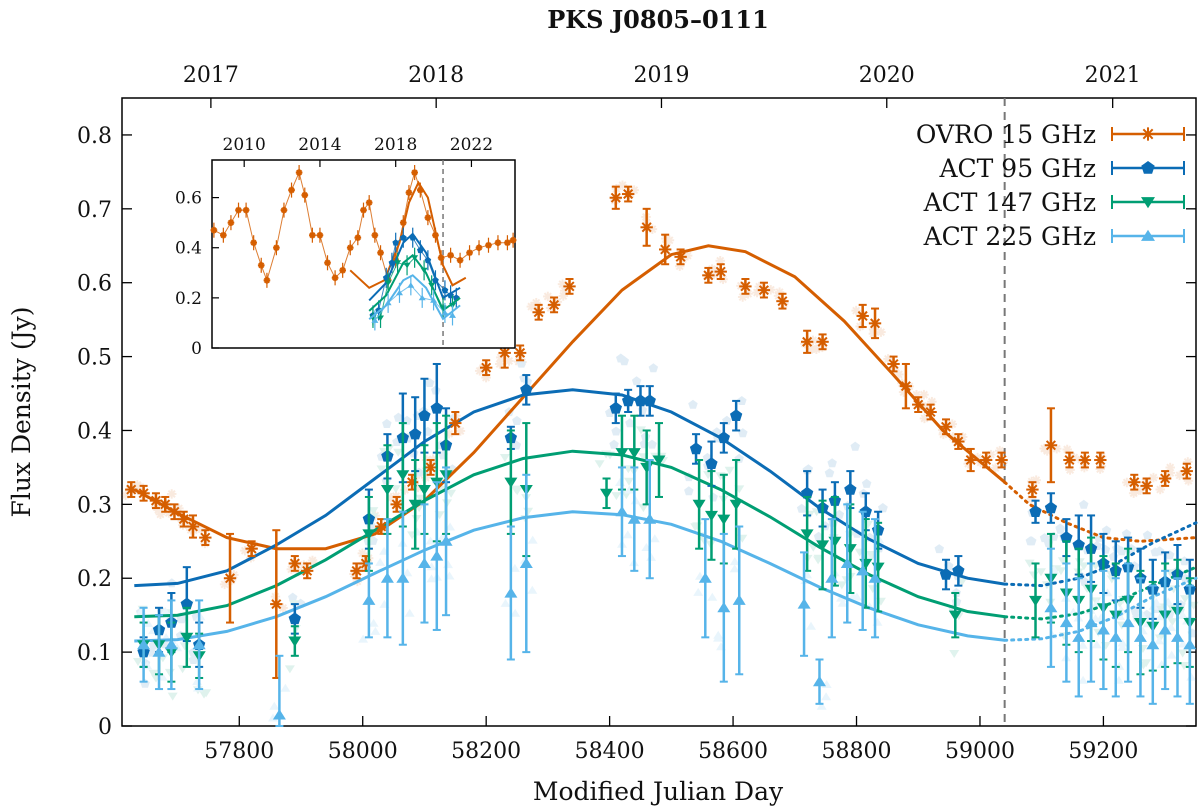 This screenshot has width=1200, height=812. I want to click on inset-y-tick-label: 0, so click(196, 349).